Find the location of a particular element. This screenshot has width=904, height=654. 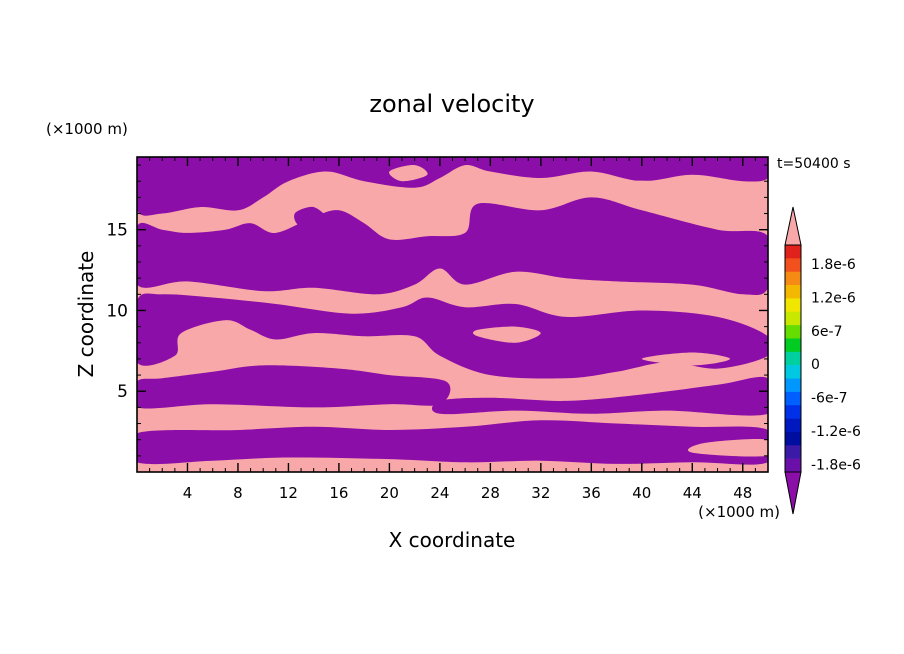

x-tick-label: 24 is located at coordinates (439, 493).